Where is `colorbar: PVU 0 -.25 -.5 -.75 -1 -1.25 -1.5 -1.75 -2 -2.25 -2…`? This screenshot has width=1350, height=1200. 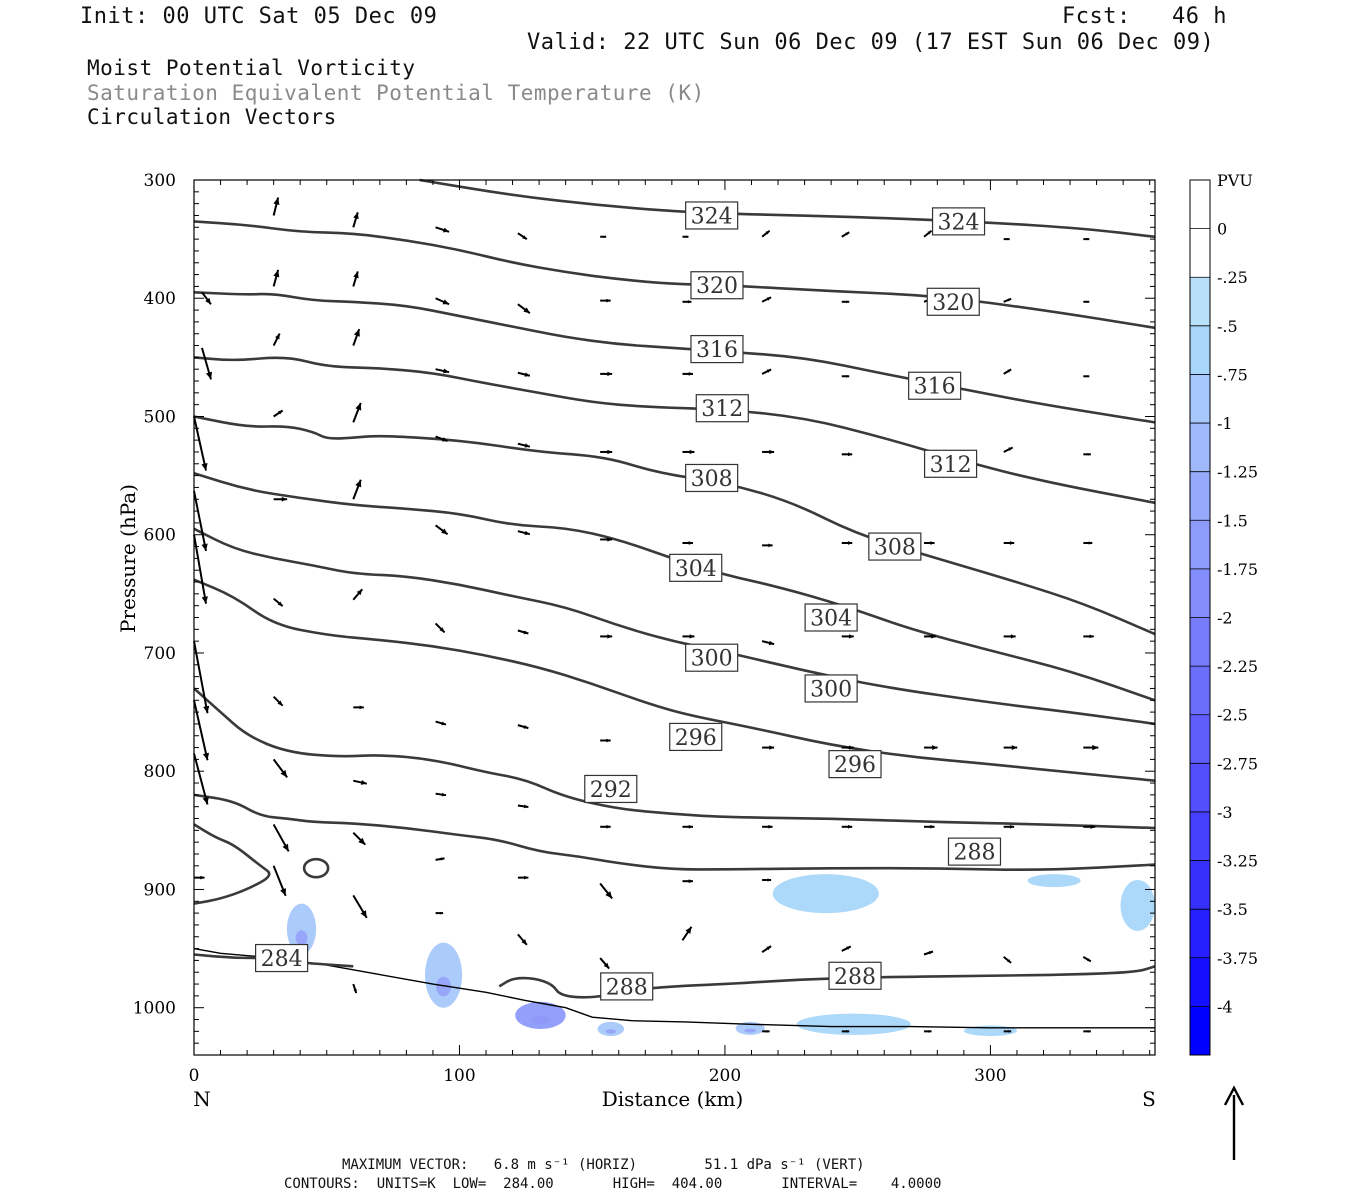 colorbar: PVU 0 -.25 -.5 -.75 -1 -1.25 -1.5 -1.75 -2 -2.25 -2… is located at coordinates (1223, 613).